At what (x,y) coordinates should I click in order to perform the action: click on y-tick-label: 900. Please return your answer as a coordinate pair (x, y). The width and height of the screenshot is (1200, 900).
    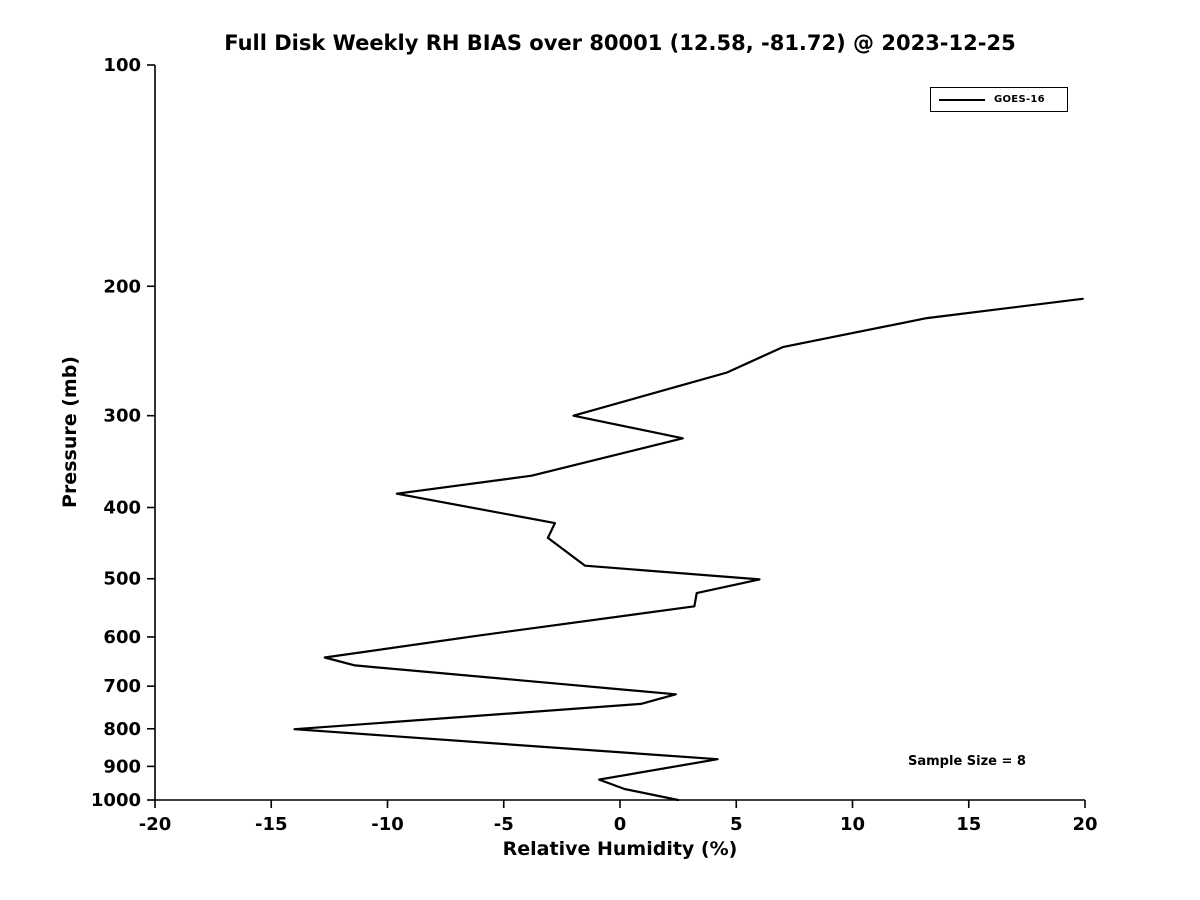
    Looking at the image, I should click on (122, 766).